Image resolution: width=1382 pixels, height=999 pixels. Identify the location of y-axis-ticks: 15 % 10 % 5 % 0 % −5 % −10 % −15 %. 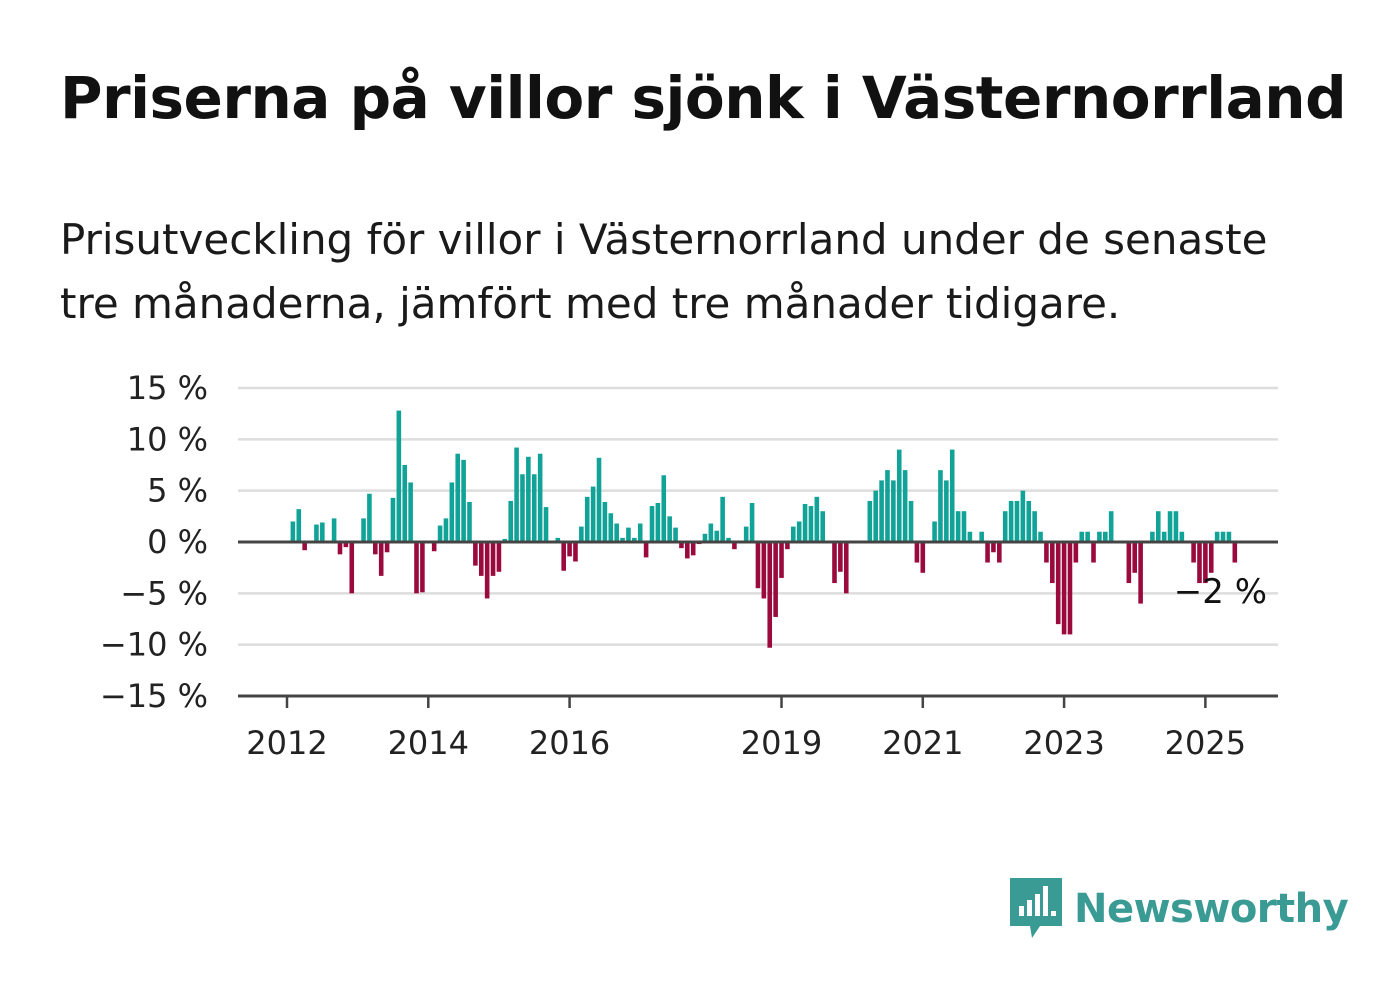
(154, 542).